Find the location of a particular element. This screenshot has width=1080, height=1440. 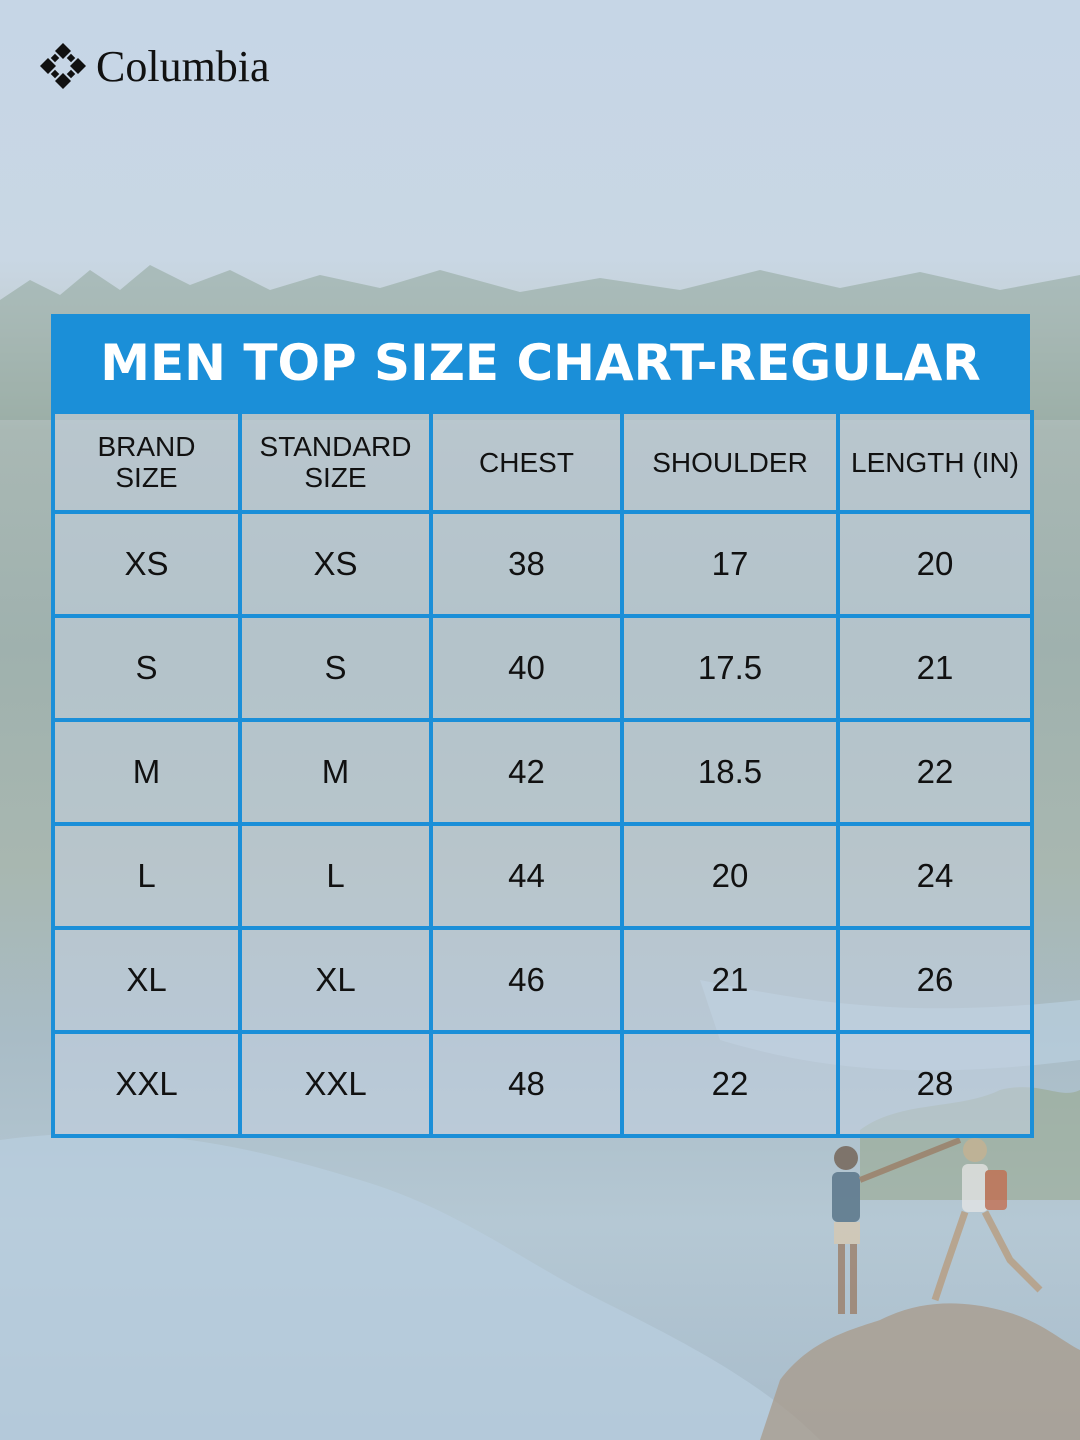

table-row: XL XL 46 21 26 is located at coordinates (542, 980).